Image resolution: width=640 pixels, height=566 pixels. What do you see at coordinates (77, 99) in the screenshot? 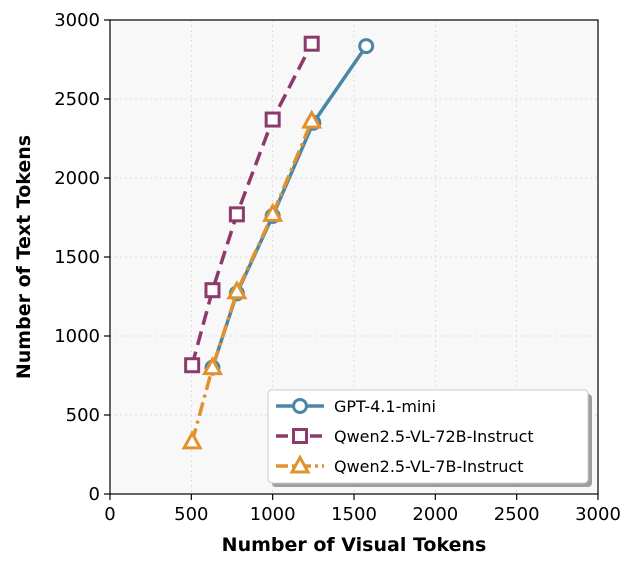
I see `y-tick-label: 2500` at bounding box center [77, 99].